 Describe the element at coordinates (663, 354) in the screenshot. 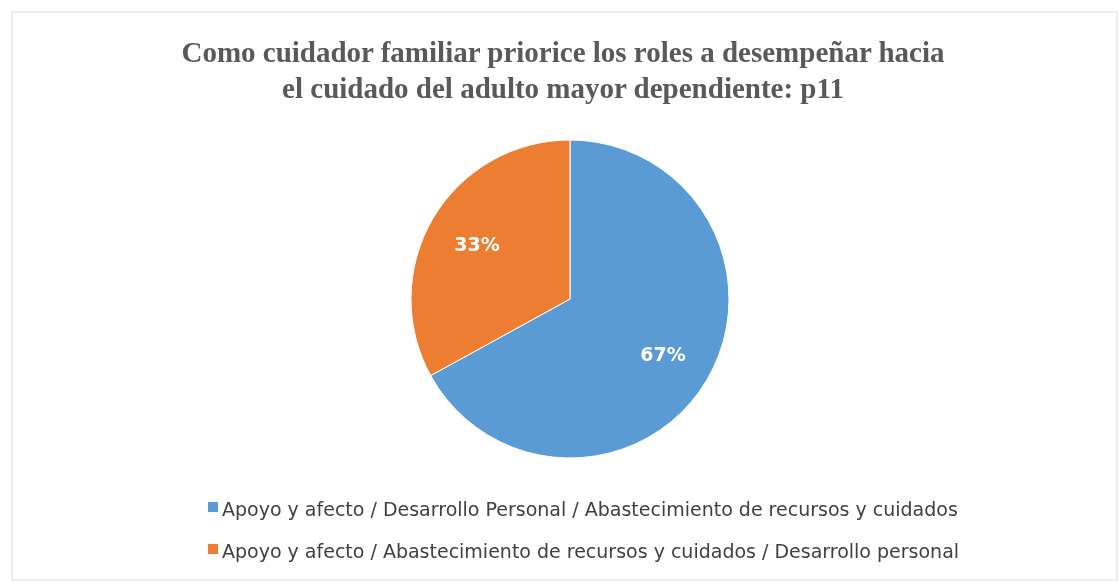

I see `data-label: 67%` at that location.